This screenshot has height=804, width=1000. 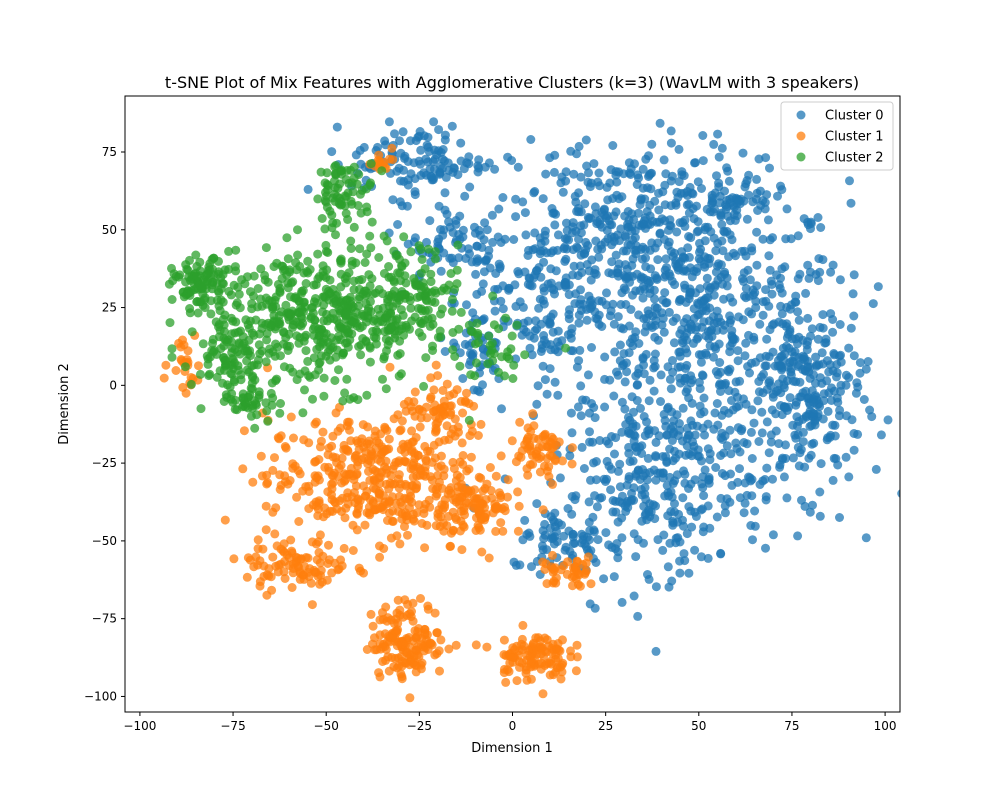 What do you see at coordinates (801, 136) in the screenshot?
I see `legend-marker` at bounding box center [801, 136].